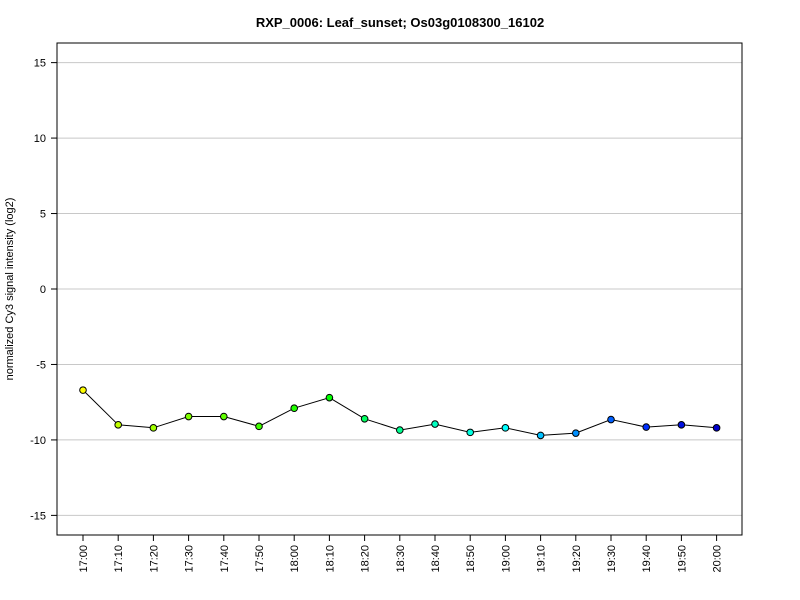 The image size is (800, 600). Describe the element at coordinates (40, 139) in the screenshot. I see `y-tick-label: 10` at that location.